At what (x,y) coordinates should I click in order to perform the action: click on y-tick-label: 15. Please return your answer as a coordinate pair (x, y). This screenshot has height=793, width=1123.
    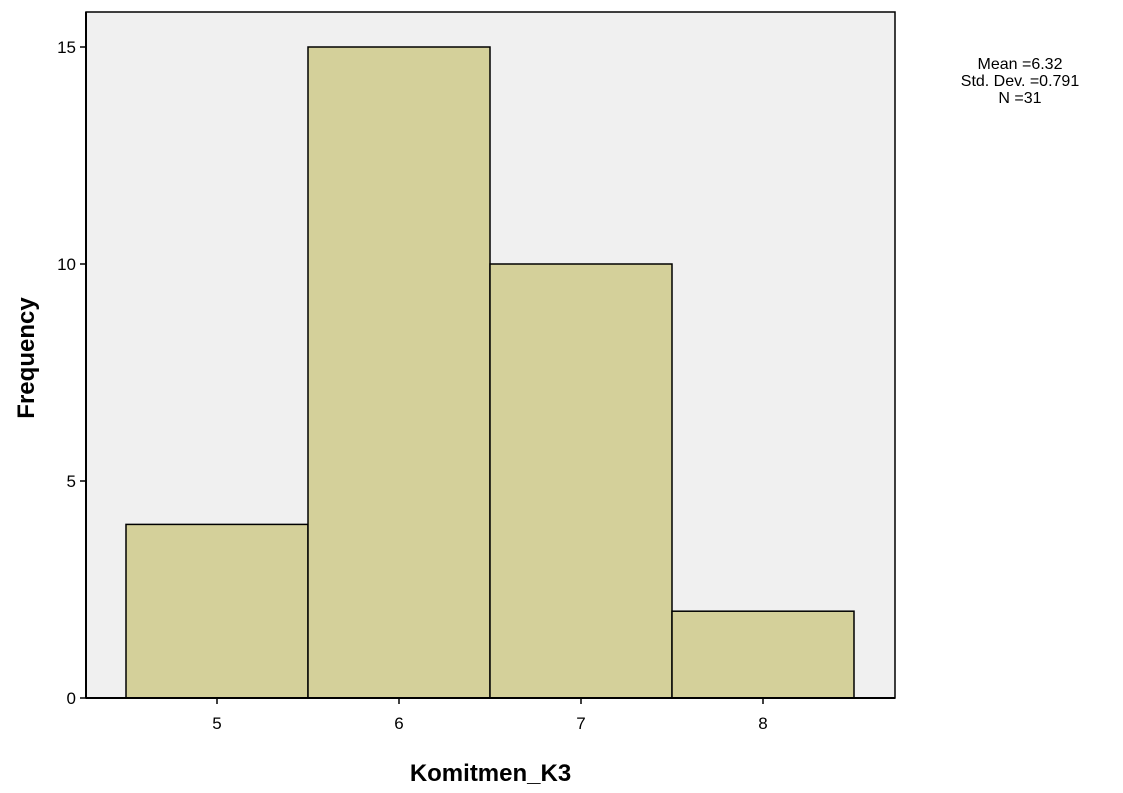
    Looking at the image, I should click on (66, 47).